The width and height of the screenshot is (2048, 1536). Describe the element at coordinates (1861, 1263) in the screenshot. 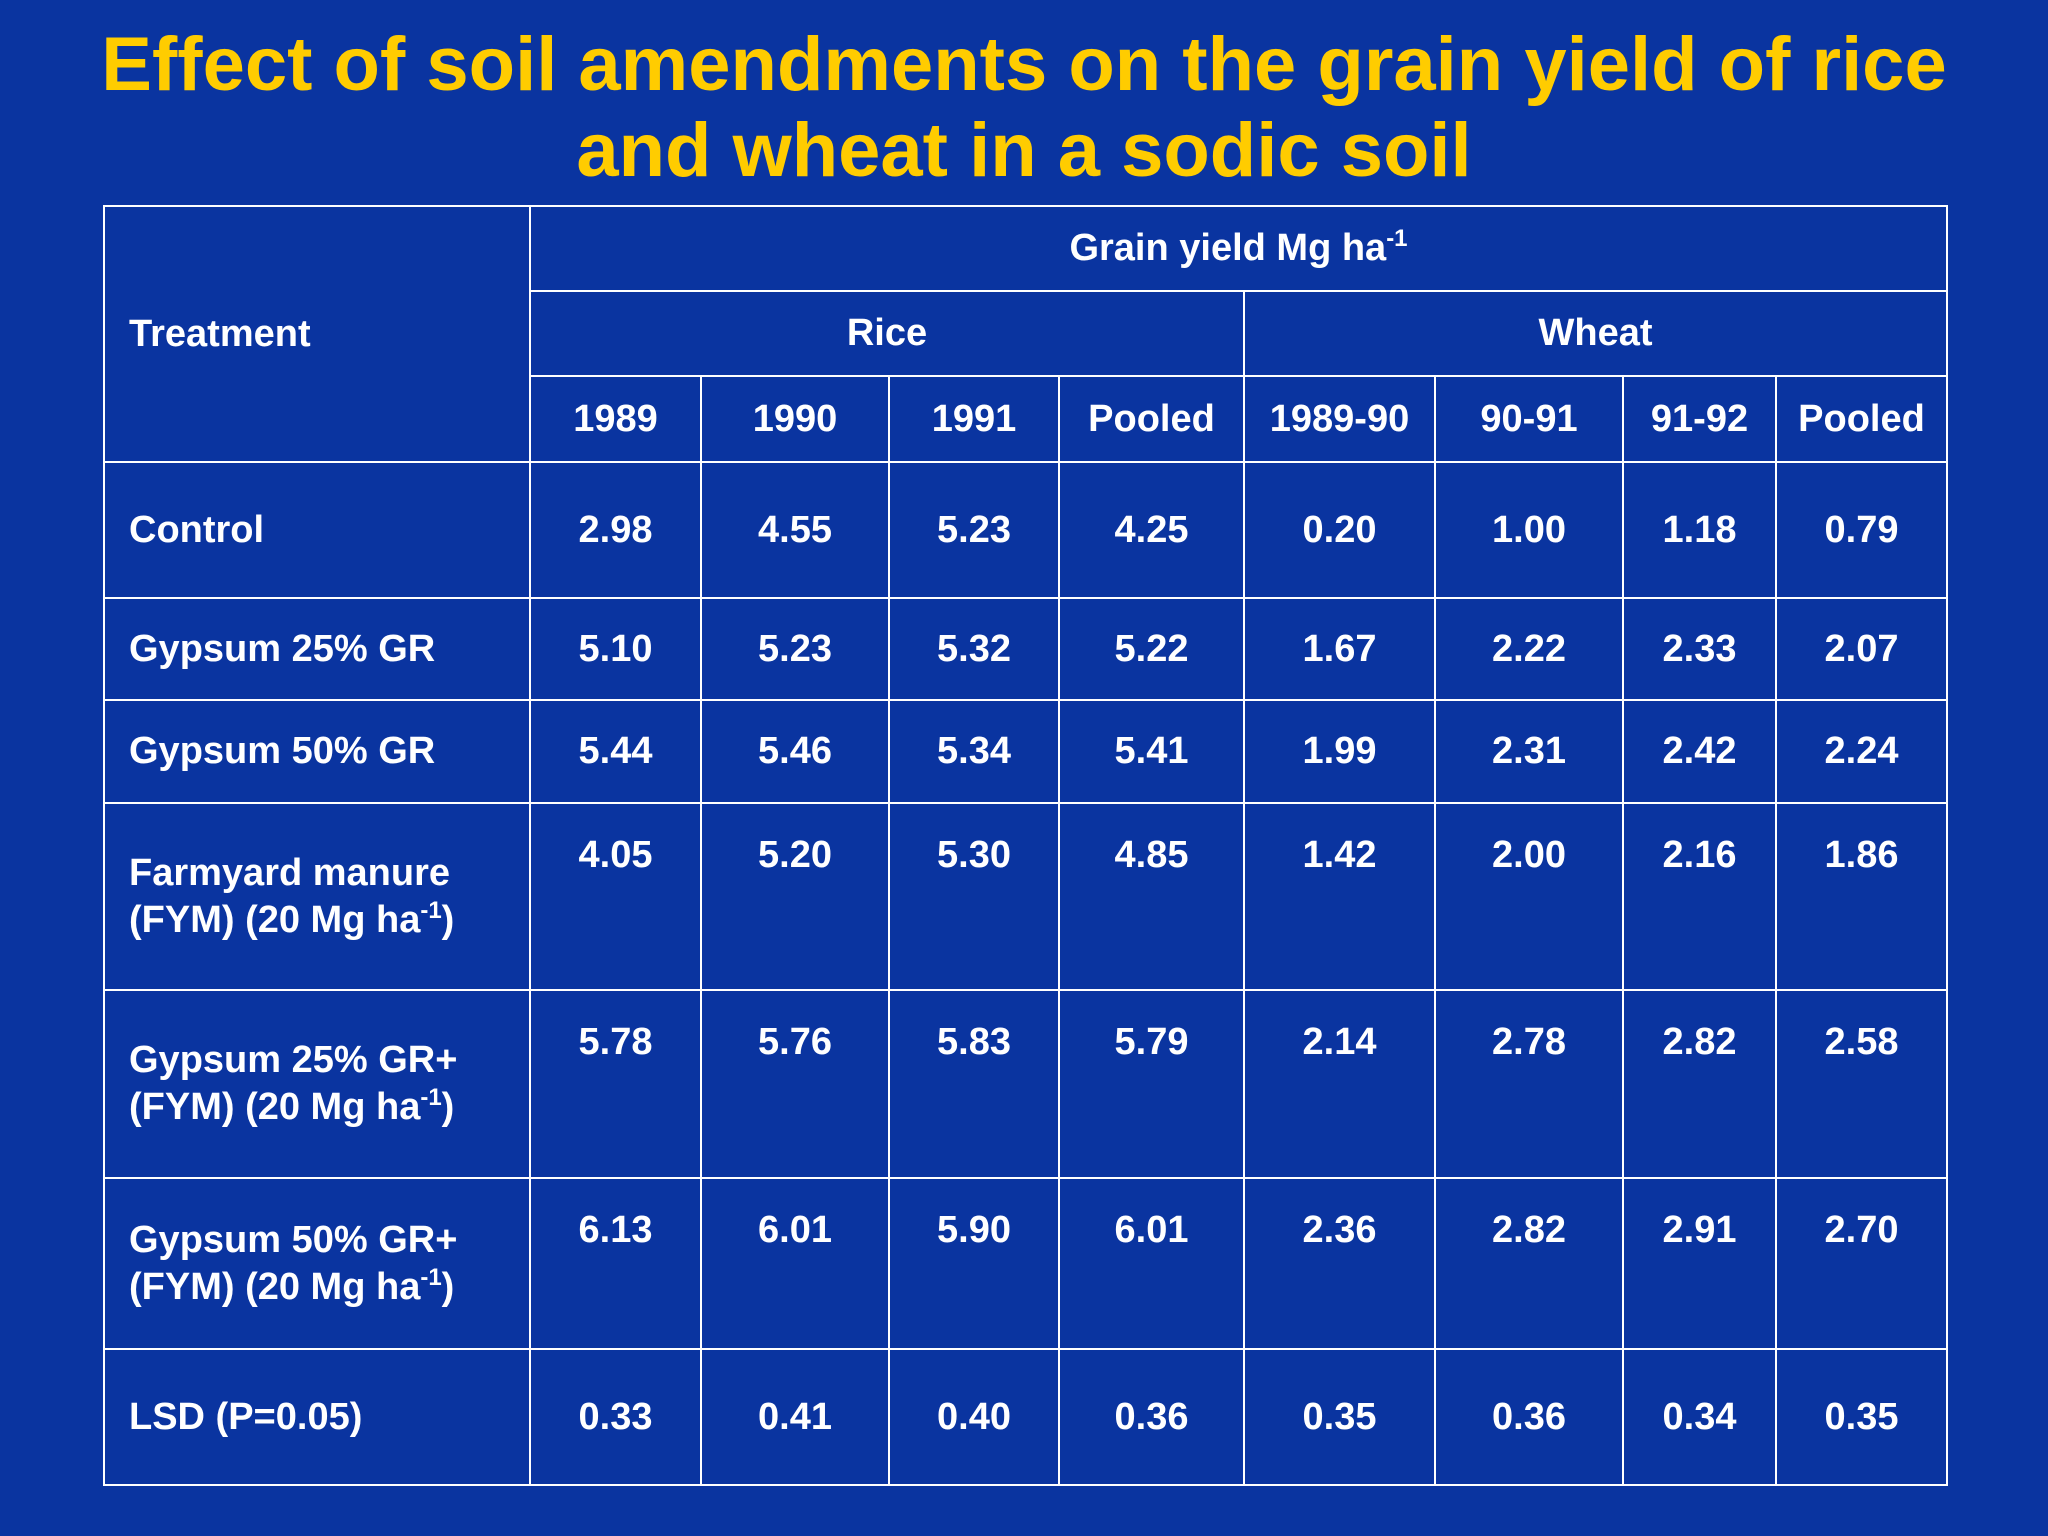

I see `value-cell: 2.70` at that location.